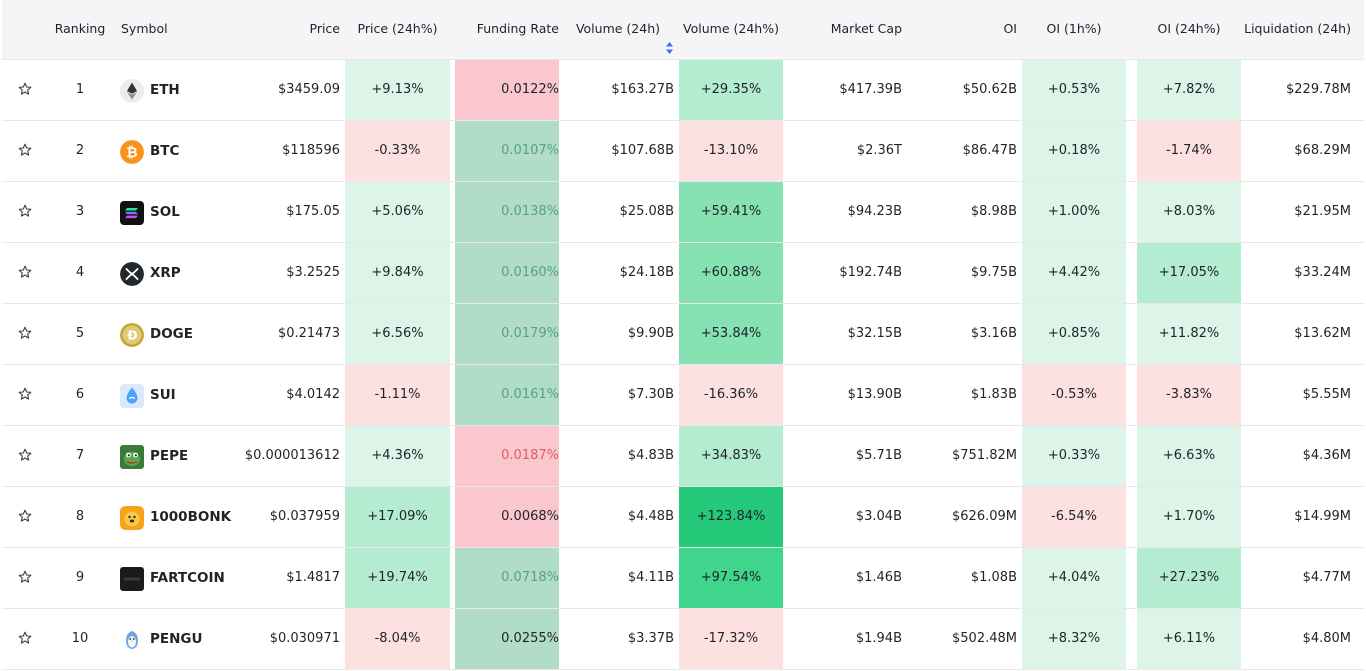  Describe the element at coordinates (191, 517) in the screenshot. I see `symbol: 1000BONK` at that location.